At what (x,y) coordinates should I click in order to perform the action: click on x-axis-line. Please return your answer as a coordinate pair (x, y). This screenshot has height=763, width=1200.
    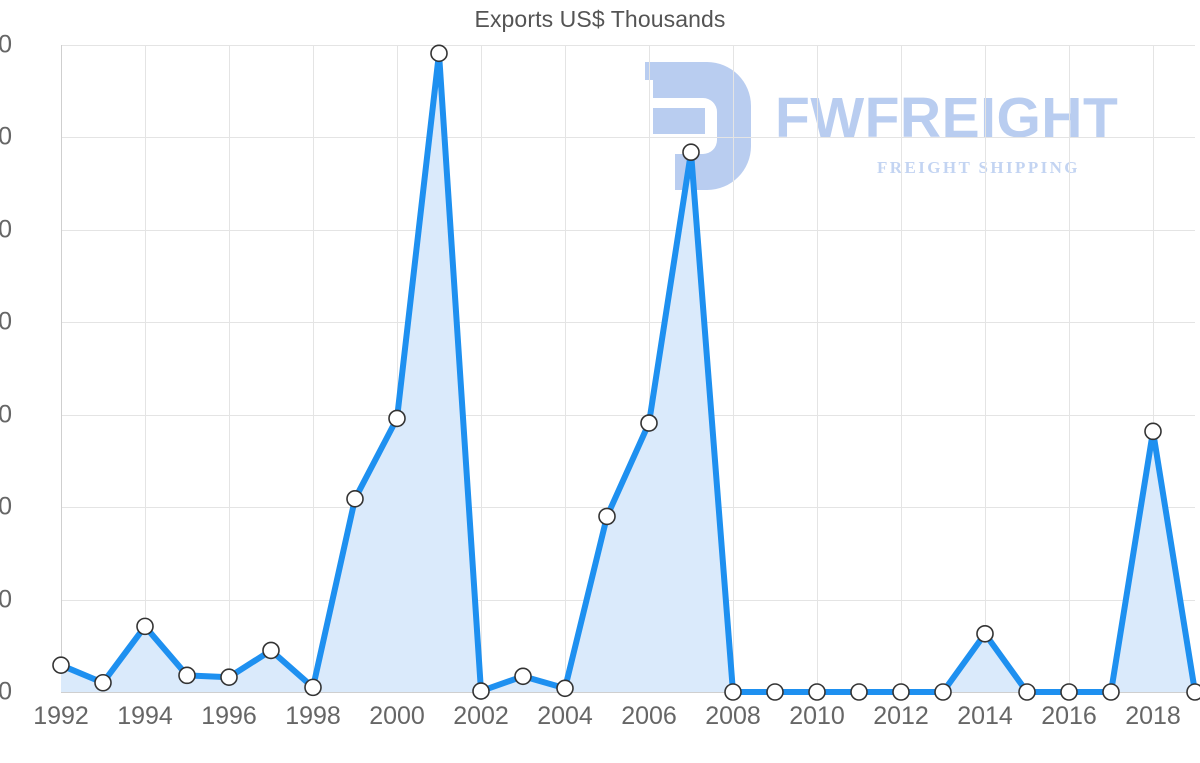
    Looking at the image, I should click on (628, 692).